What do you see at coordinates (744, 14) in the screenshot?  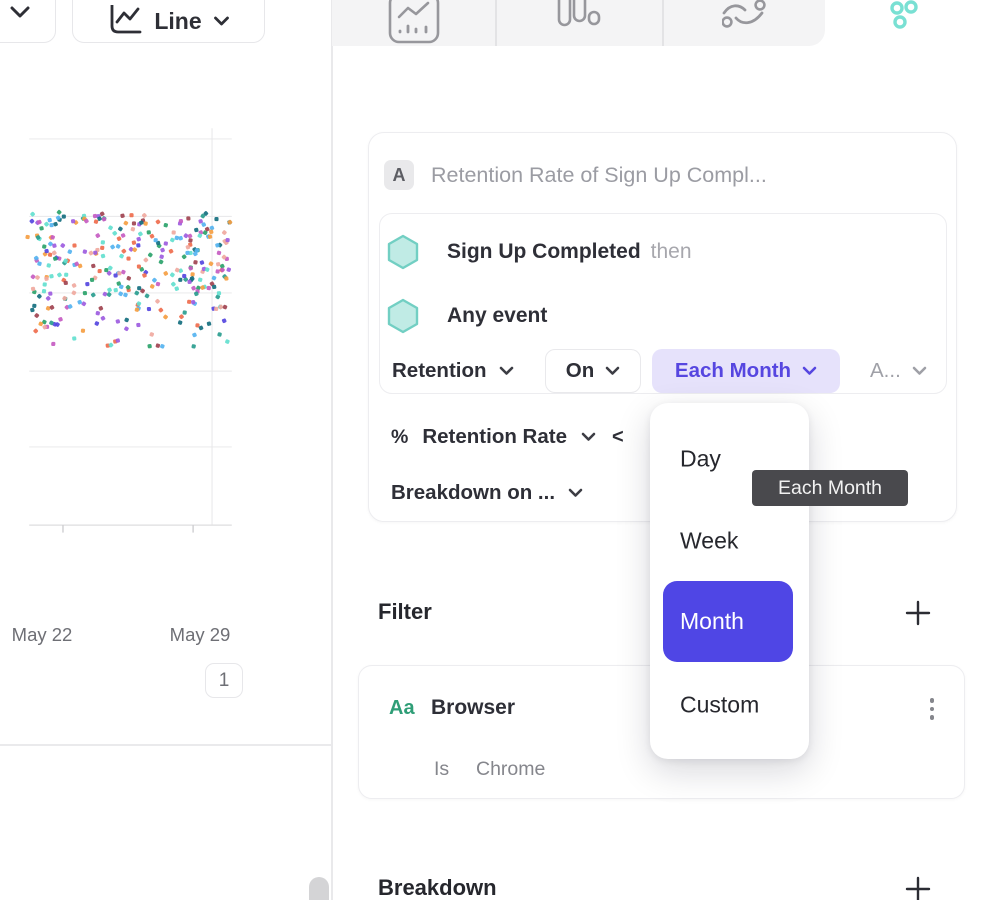 I see `flow-tab-icon` at bounding box center [744, 14].